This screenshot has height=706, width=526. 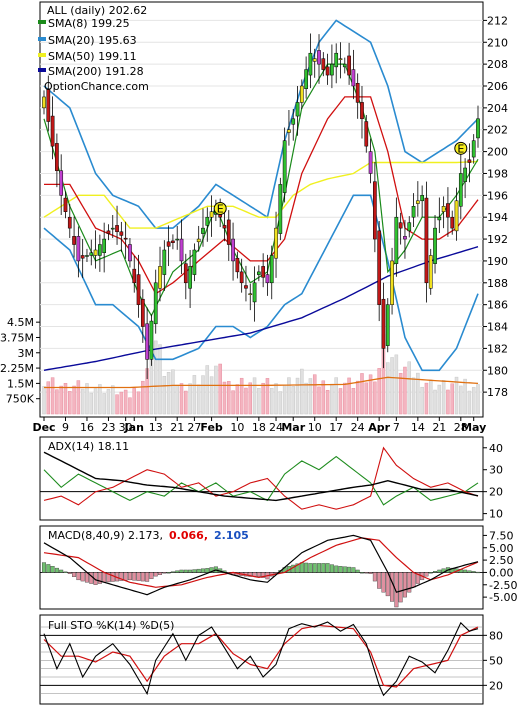 I want to click on sto-k-line, so click(x=261, y=659).